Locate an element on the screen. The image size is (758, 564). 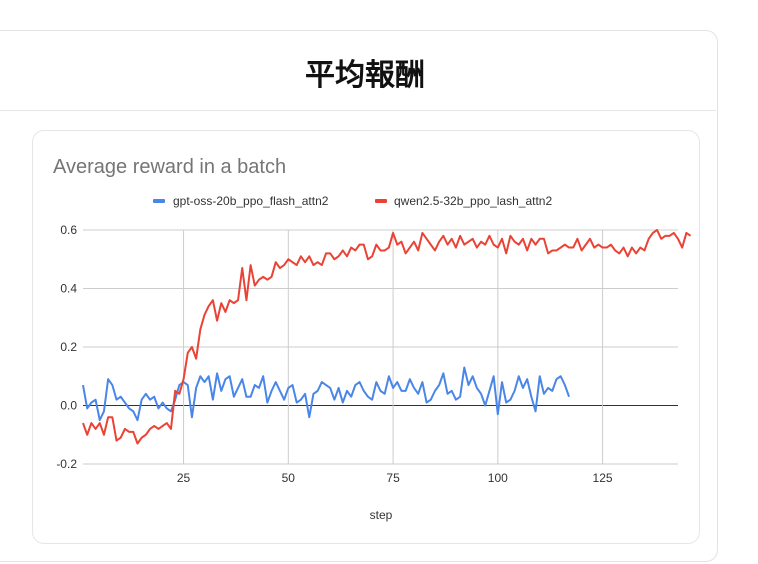
y-axis-ticks: -0.2 0.0 0.2 0.4 0.6 is located at coordinates (66, 347).